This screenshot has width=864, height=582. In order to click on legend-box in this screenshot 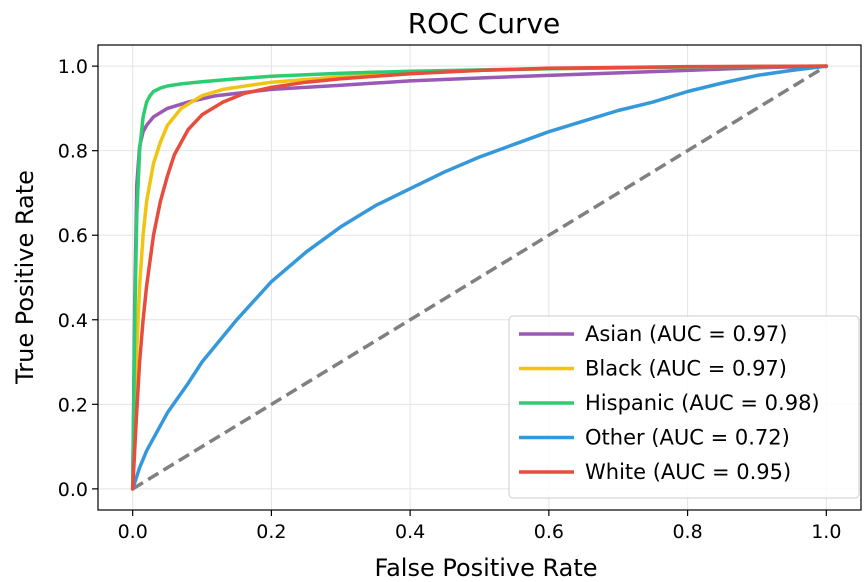, I will do `click(684, 407)`.